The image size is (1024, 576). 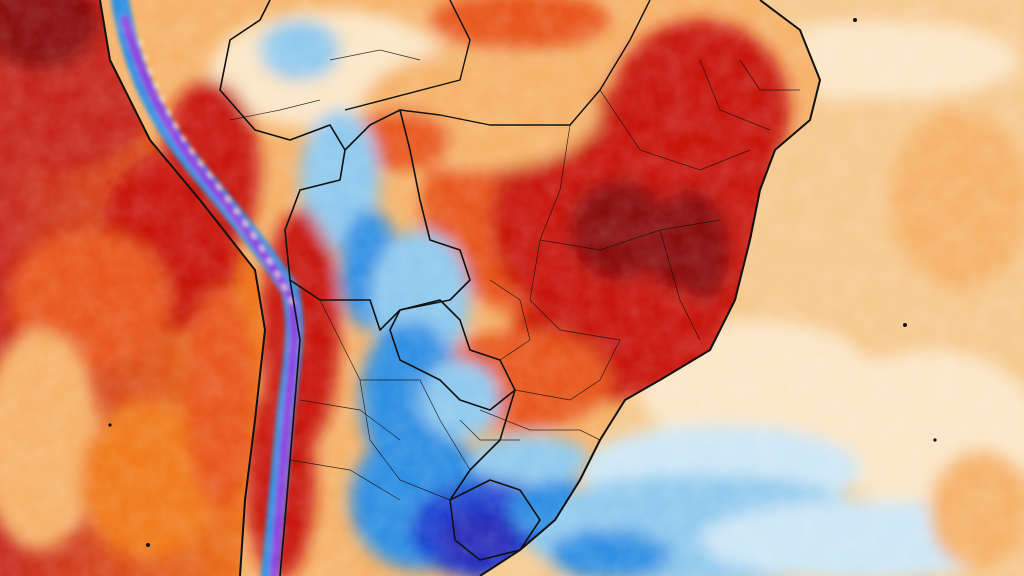 What do you see at coordinates (452, 355) in the screenshot?
I see `border-paraguay` at bounding box center [452, 355].